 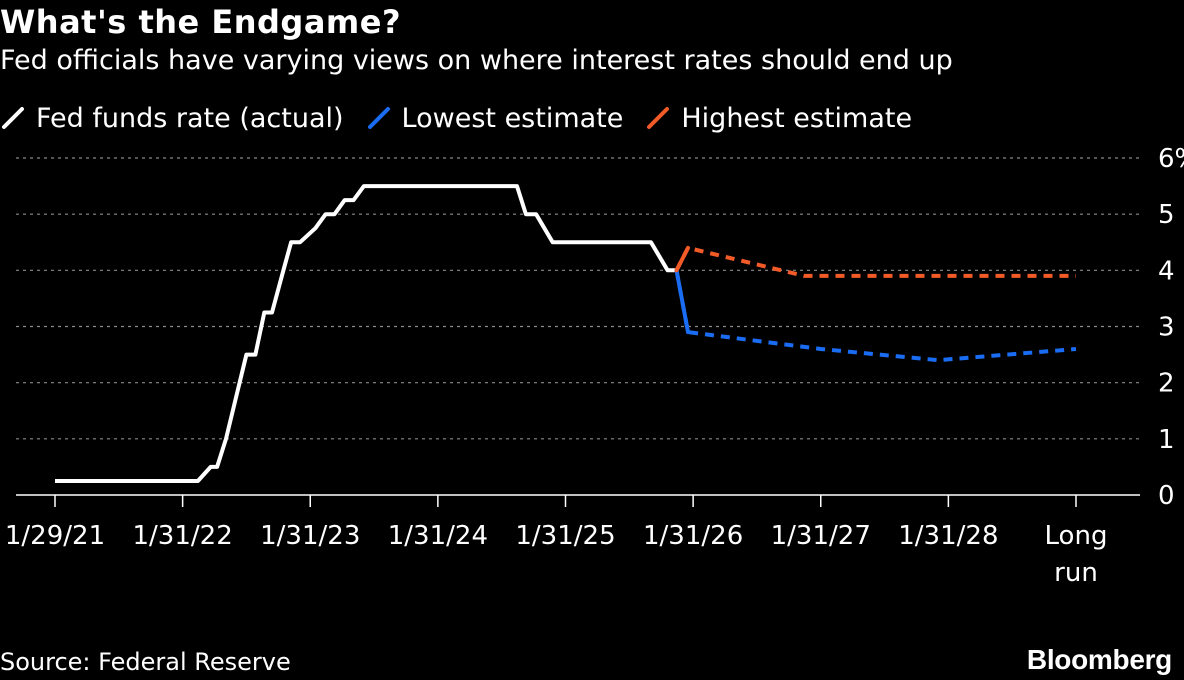 What do you see at coordinates (378, 118) in the screenshot?
I see `legend-swatch-lowest` at bounding box center [378, 118].